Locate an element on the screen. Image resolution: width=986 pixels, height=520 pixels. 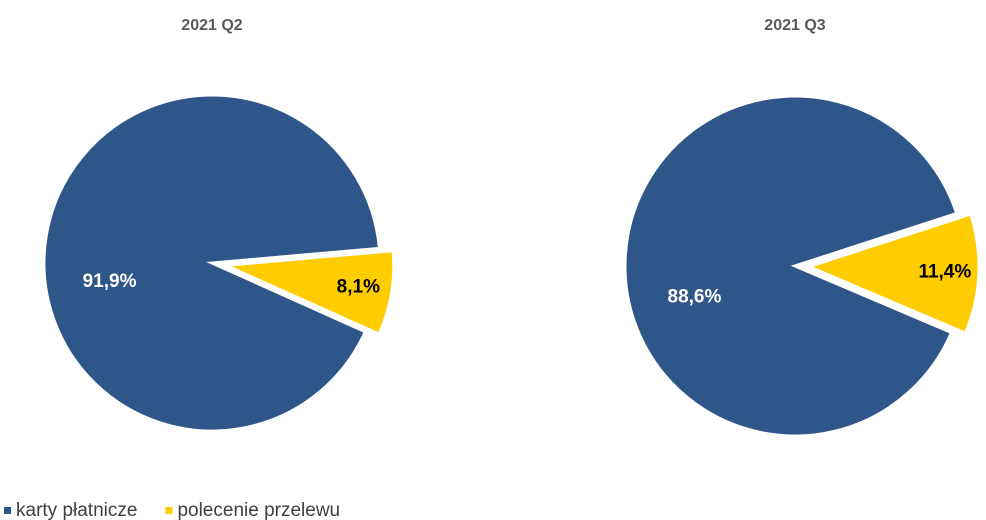
data-label: 88,6% is located at coordinates (695, 297).